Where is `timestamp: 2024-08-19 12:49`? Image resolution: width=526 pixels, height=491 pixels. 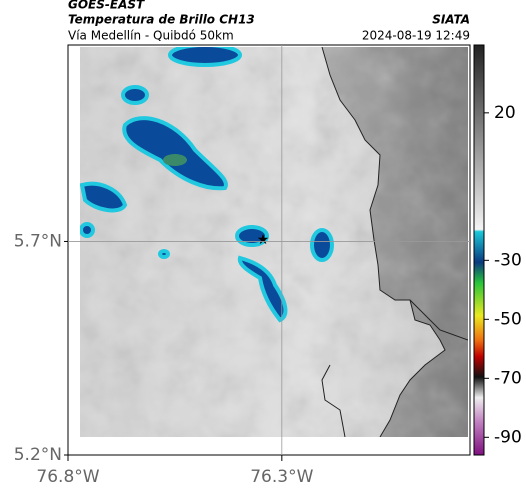 timestamp: 2024-08-19 12:49 is located at coordinates (416, 36).